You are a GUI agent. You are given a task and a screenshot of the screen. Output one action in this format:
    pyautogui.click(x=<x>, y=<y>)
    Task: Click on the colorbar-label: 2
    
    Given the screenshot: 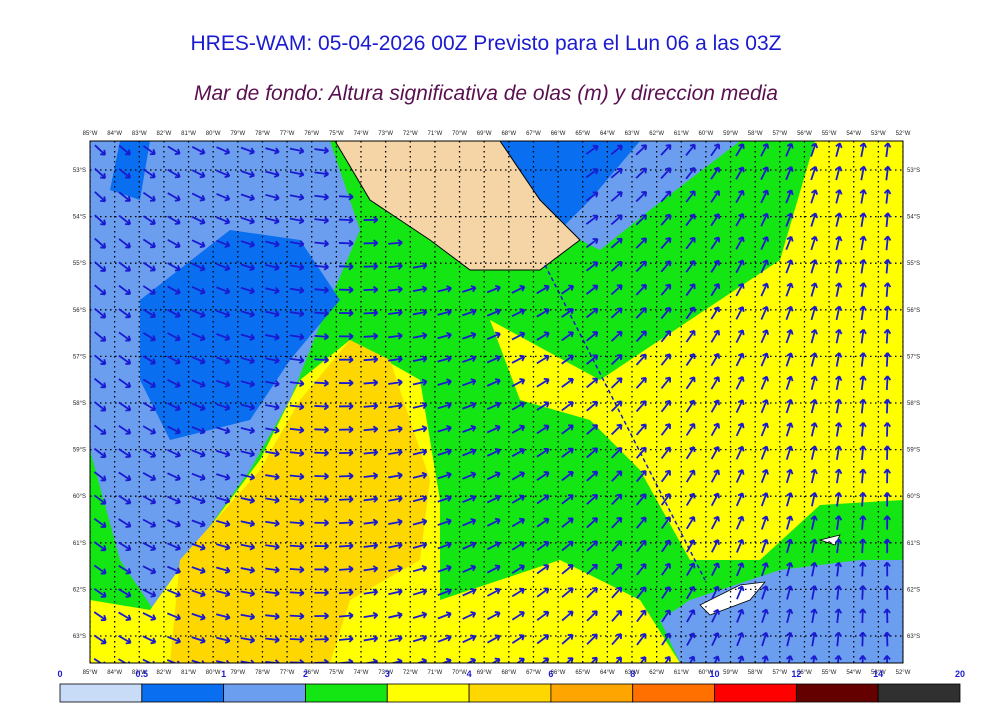 What is the action you would take?
    pyautogui.click(x=305, y=674)
    